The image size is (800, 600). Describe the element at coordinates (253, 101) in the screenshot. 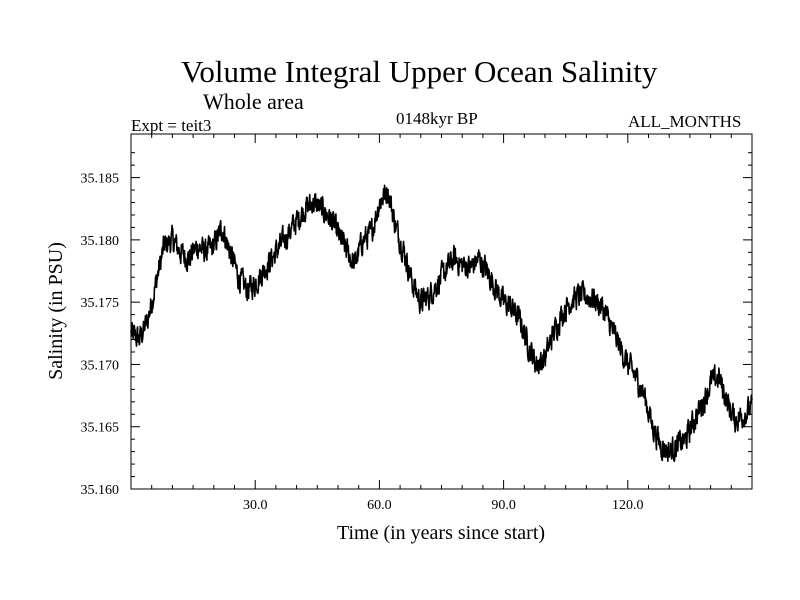

I see `chart-subtitle: Whole area` at that location.